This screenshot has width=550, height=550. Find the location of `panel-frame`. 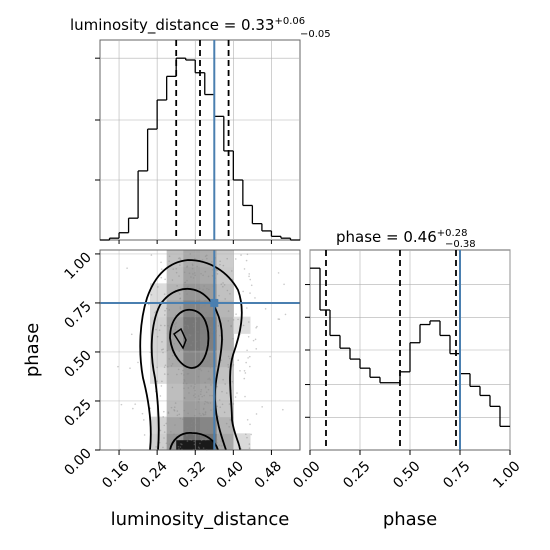

panel-frame is located at coordinates (200, 350).